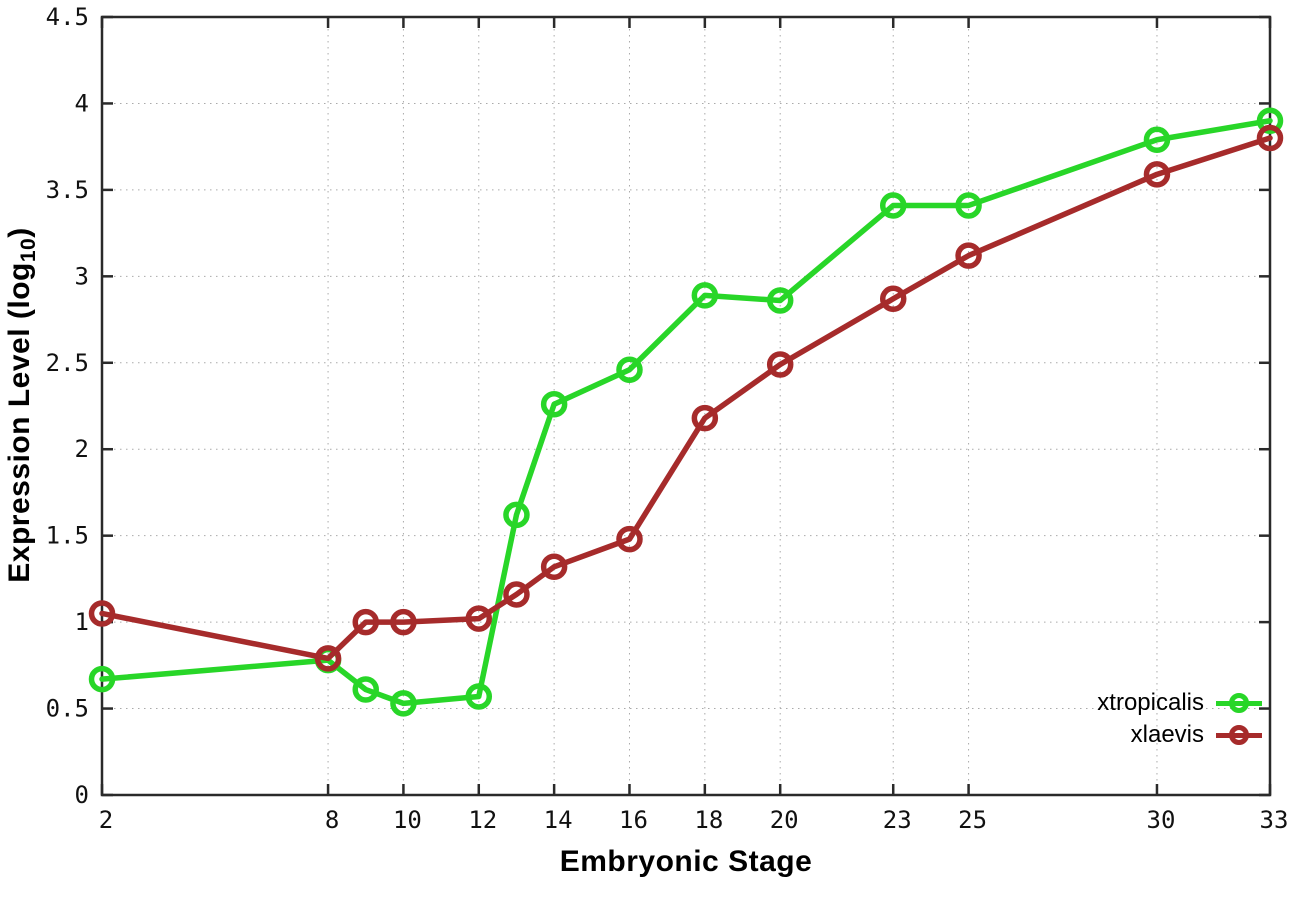 The height and width of the screenshot is (907, 1296). What do you see at coordinates (67, 709) in the screenshot?
I see `y-tick-label: 0.5` at bounding box center [67, 709].